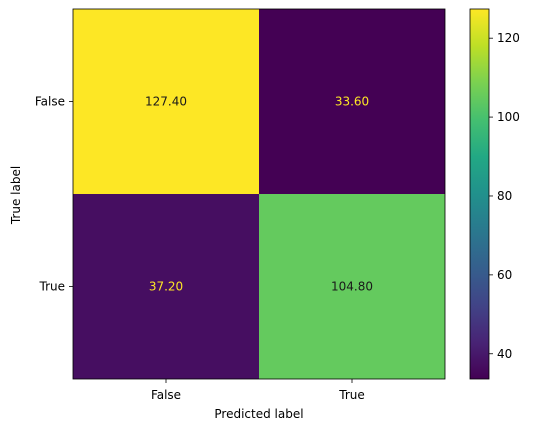  What do you see at coordinates (504, 275) in the screenshot?
I see `colorbar-tick-label: 60` at bounding box center [504, 275].